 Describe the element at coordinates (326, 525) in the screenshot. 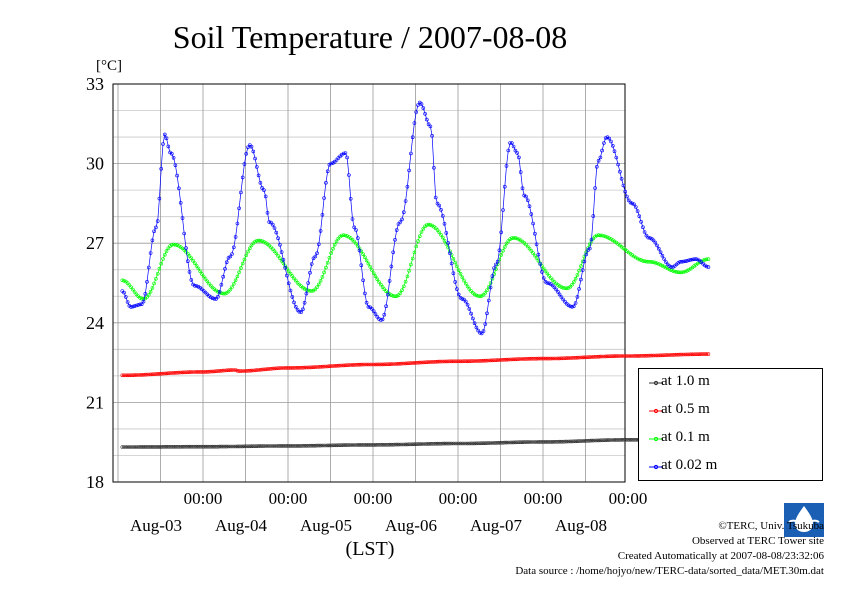

I see `x-tick-date-label: Aug-05` at that location.